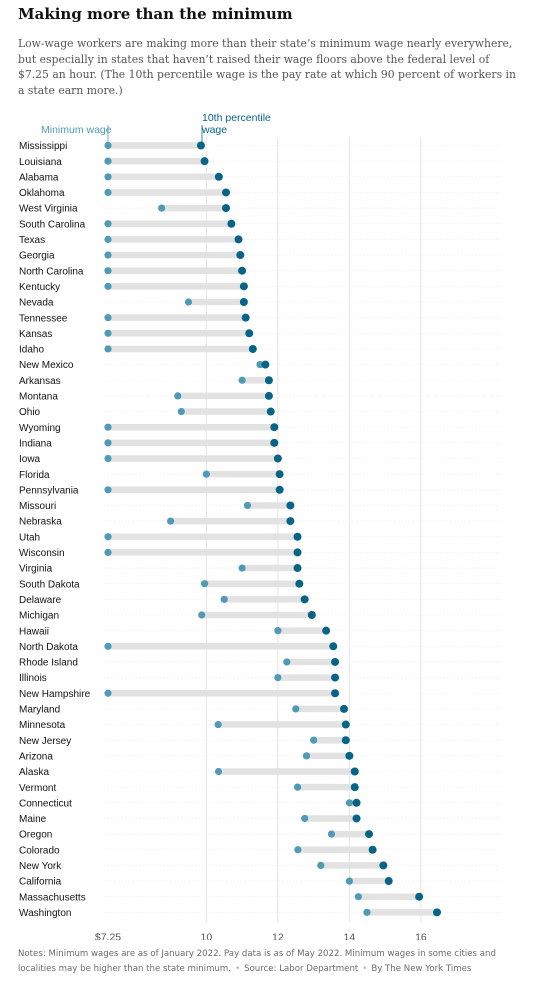  I want to click on state-label: Kansas, so click(35, 334).